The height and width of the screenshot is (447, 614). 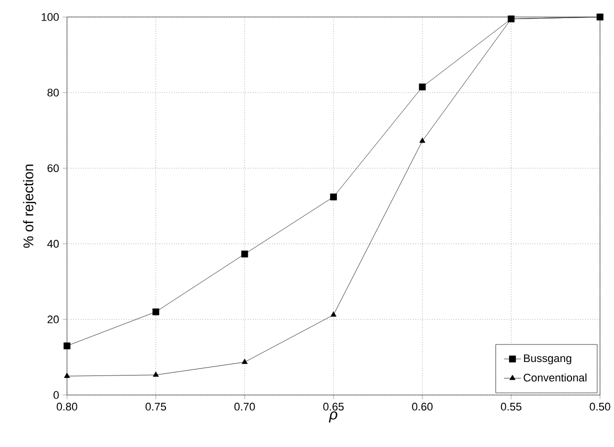 What do you see at coordinates (244, 406) in the screenshot?
I see `x-tick-label: 0.70` at bounding box center [244, 406].